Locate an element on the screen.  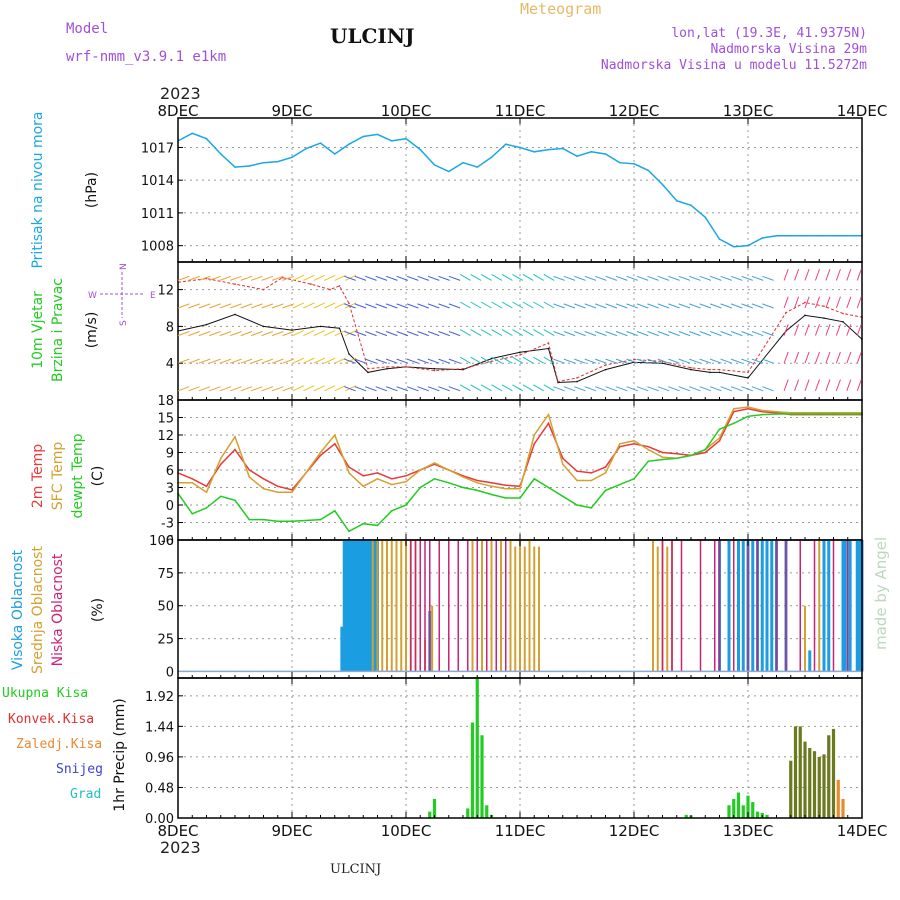
series-sfc-temp is located at coordinates (520, 450).